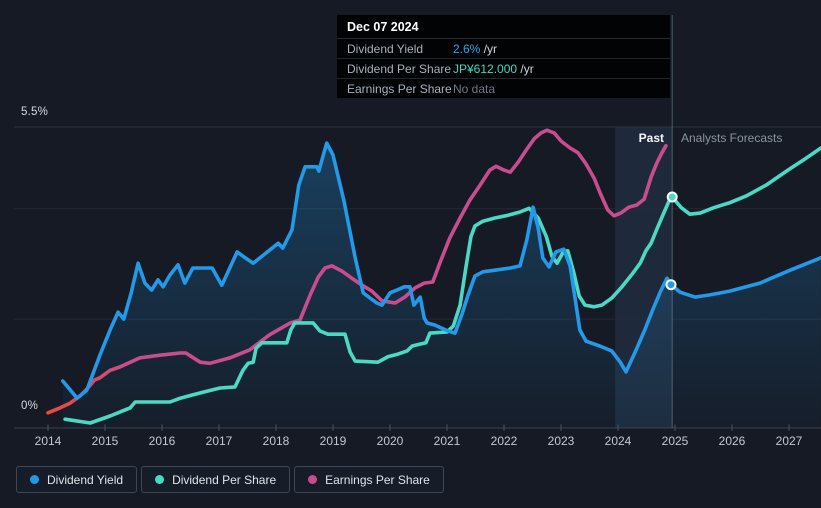 This screenshot has width=821, height=508. Describe the element at coordinates (399, 88) in the screenshot. I see `tooltip-label: Earnings Per Share` at that location.